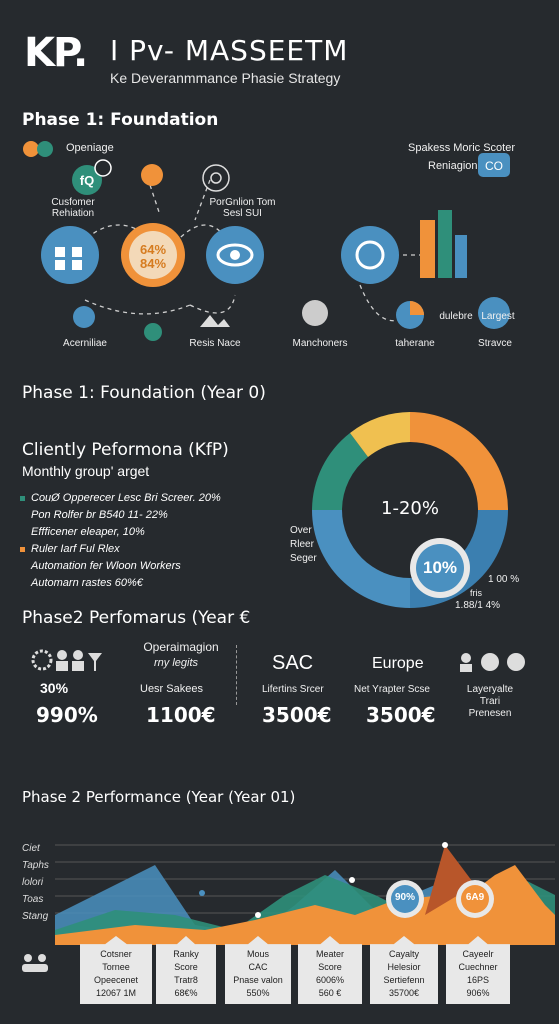 This screenshot has width=559, height=1024. Describe the element at coordinates (116, 970) in the screenshot. I see `metric-card: Cotsner Tornee Opeecenet 12067 1M` at that location.